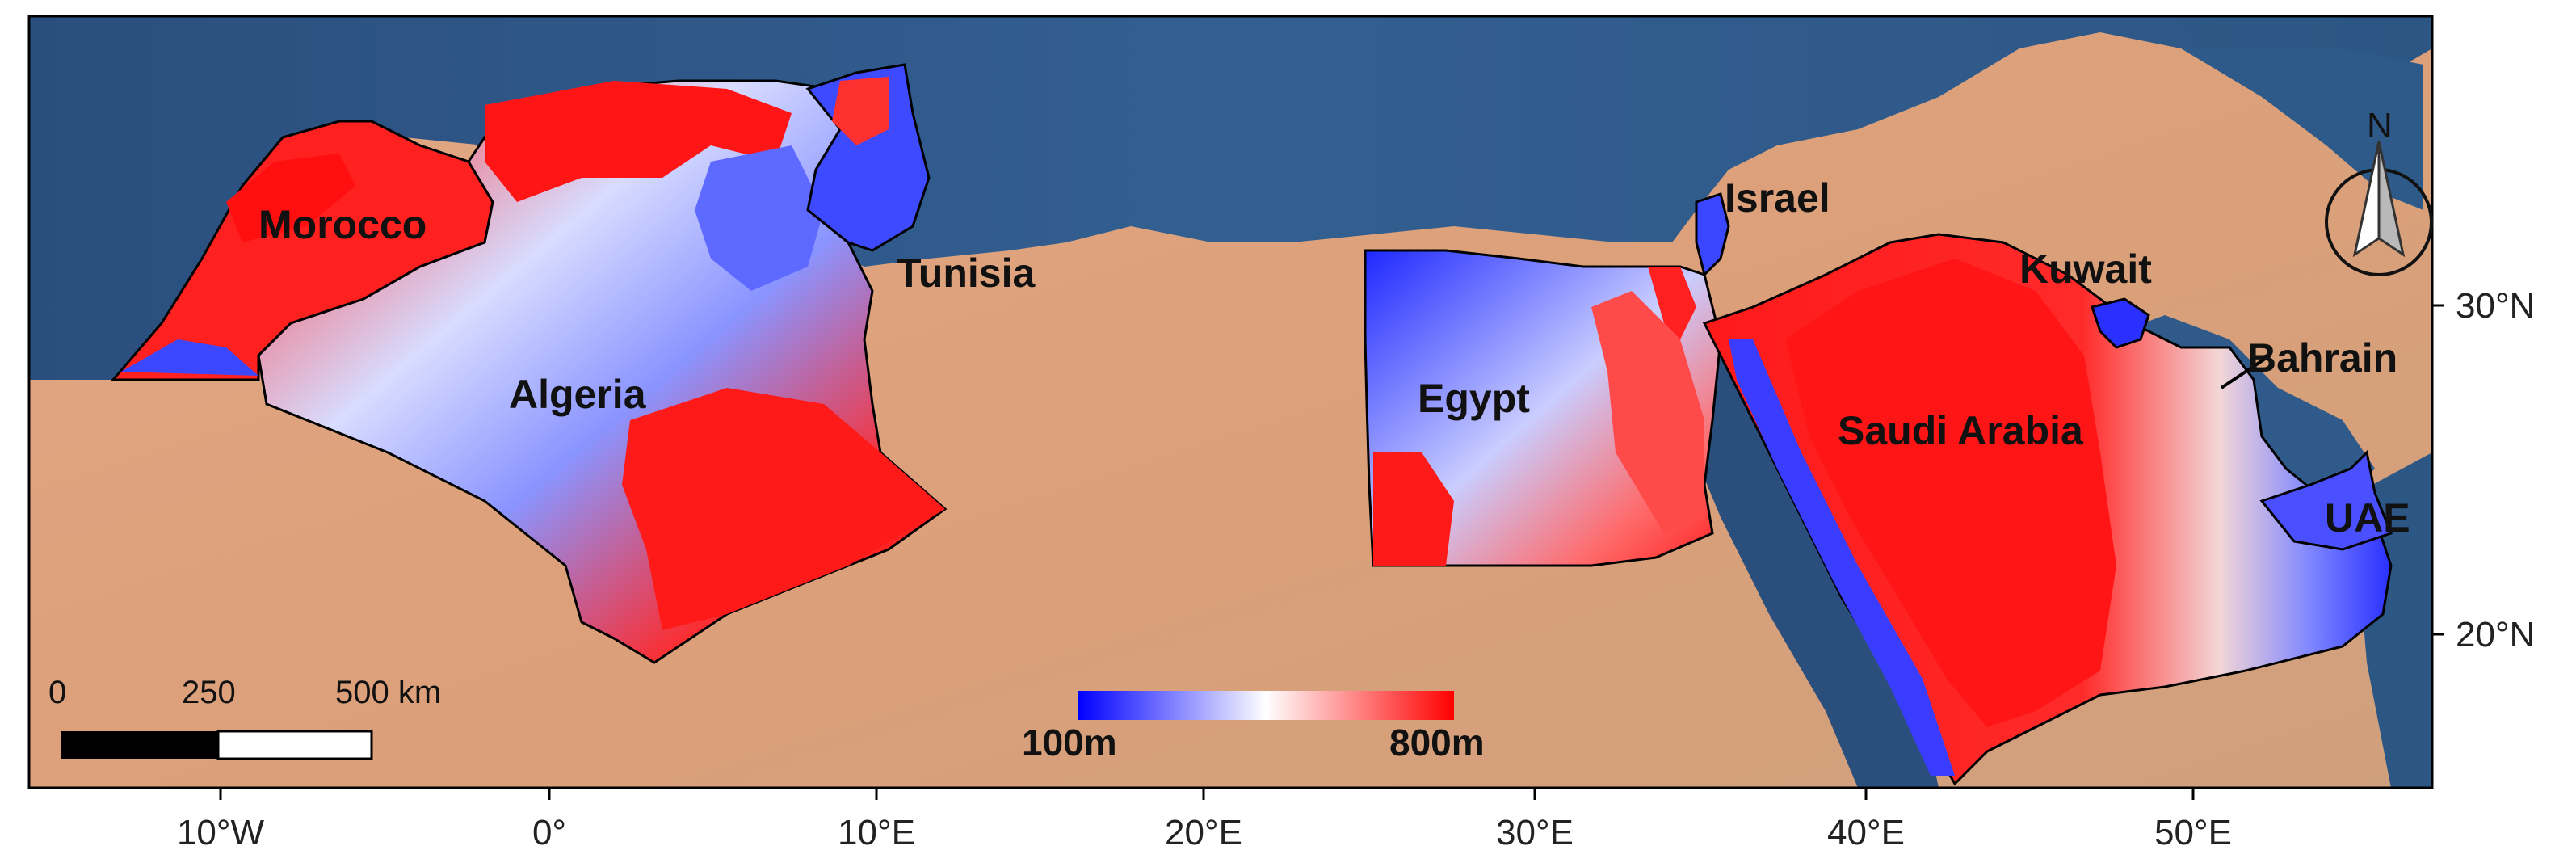  What do you see at coordinates (578, 394) in the screenshot?
I see `label-algeria: Algeria` at bounding box center [578, 394].